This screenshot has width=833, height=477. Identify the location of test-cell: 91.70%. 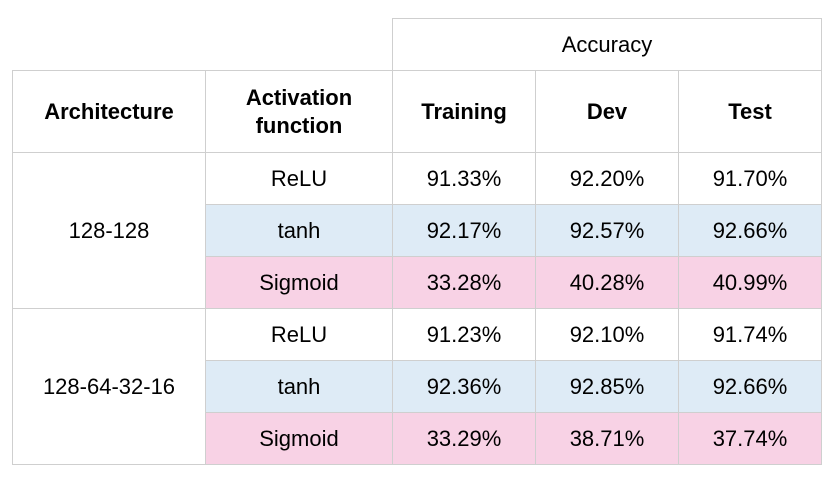
(750, 178).